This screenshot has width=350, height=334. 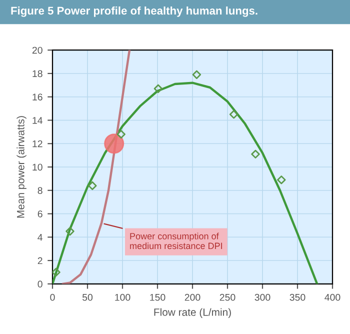 What do you see at coordinates (87, 297) in the screenshot?
I see `x-tick-label: 50` at bounding box center [87, 297].